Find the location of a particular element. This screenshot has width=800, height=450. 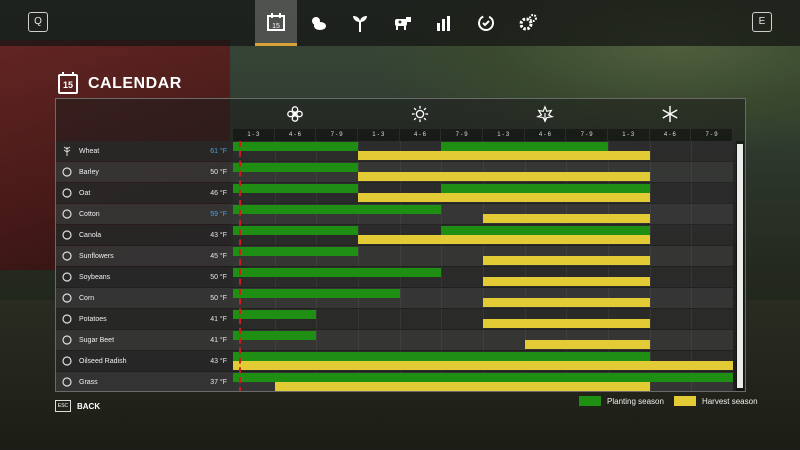

crop-row-oat: Oat 46 °F is located at coordinates (394, 193).